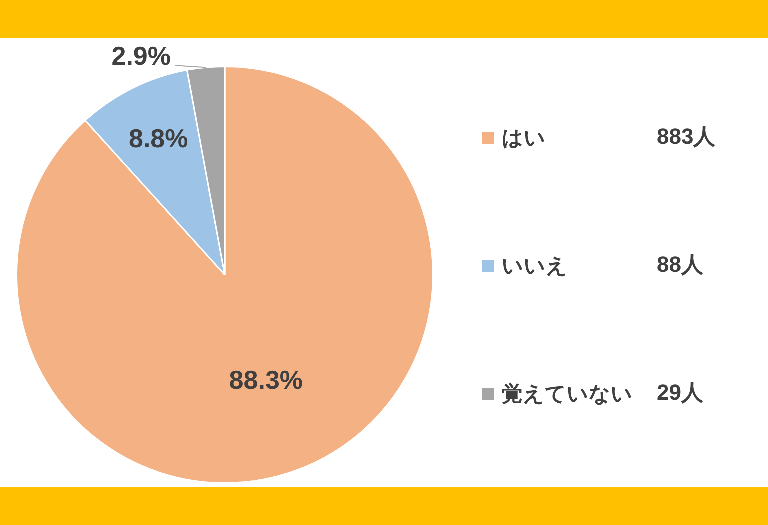 Image resolution: width=768 pixels, height=525 pixels. Describe the element at coordinates (680, 393) in the screenshot. I see `text: 29人` at that location.